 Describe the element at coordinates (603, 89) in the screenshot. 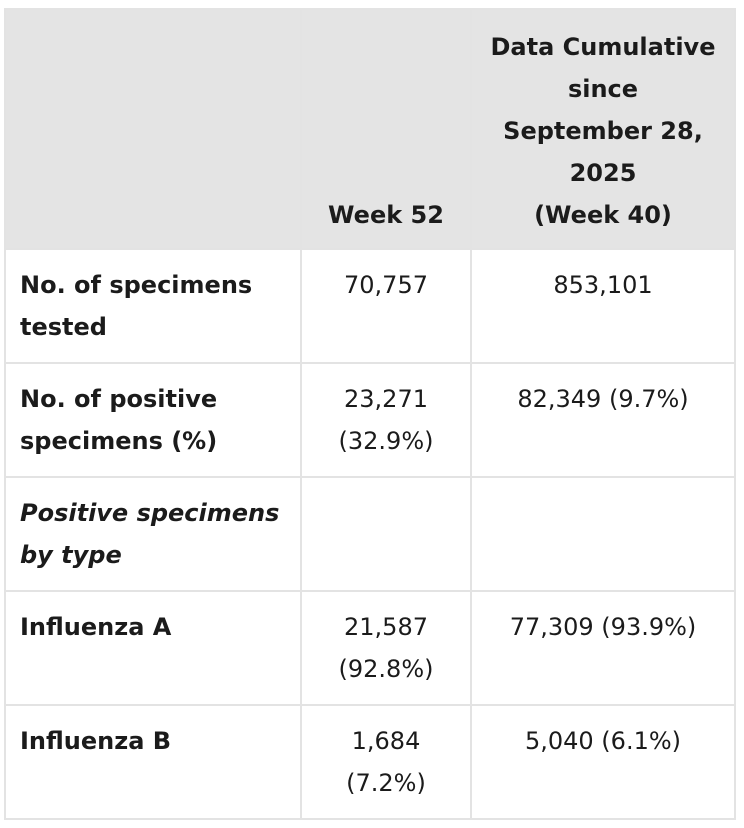

I see `header-cumulative-line: since` at that location.